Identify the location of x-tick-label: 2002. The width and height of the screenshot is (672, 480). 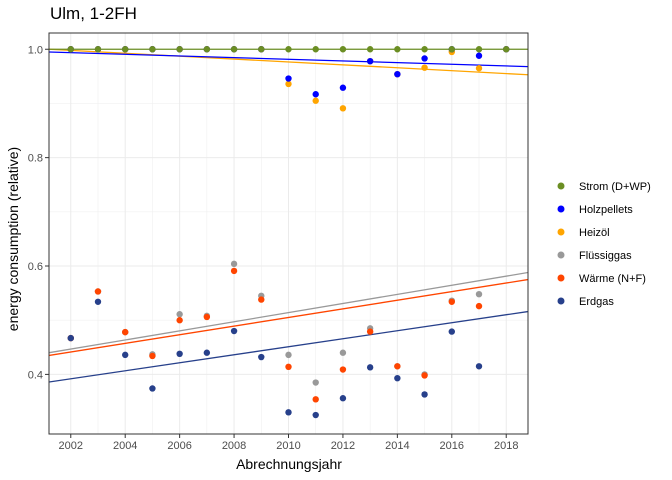
(71, 446).